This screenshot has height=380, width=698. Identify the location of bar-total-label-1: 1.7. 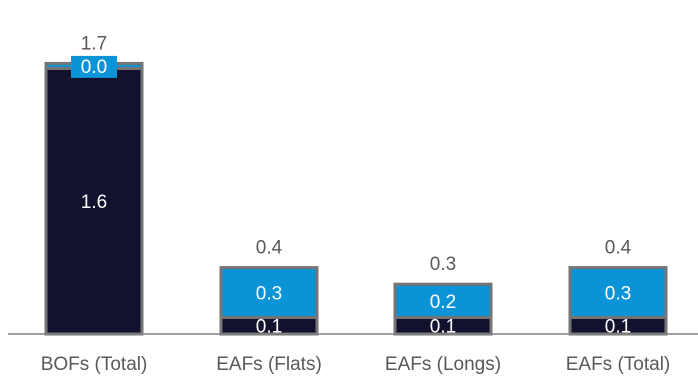
(94, 43).